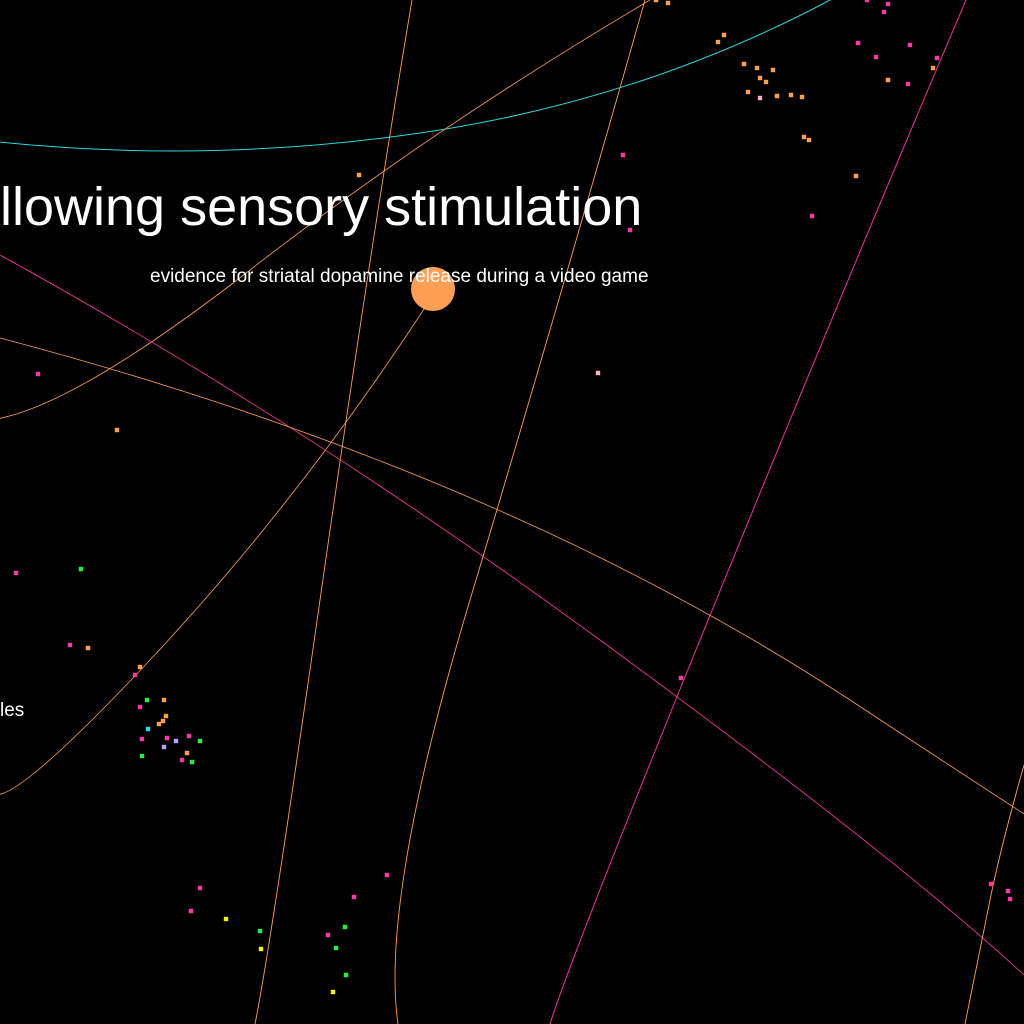 The width and height of the screenshot is (1024, 1024). Describe the element at coordinates (433, 289) in the screenshot. I see `focused-node` at that location.